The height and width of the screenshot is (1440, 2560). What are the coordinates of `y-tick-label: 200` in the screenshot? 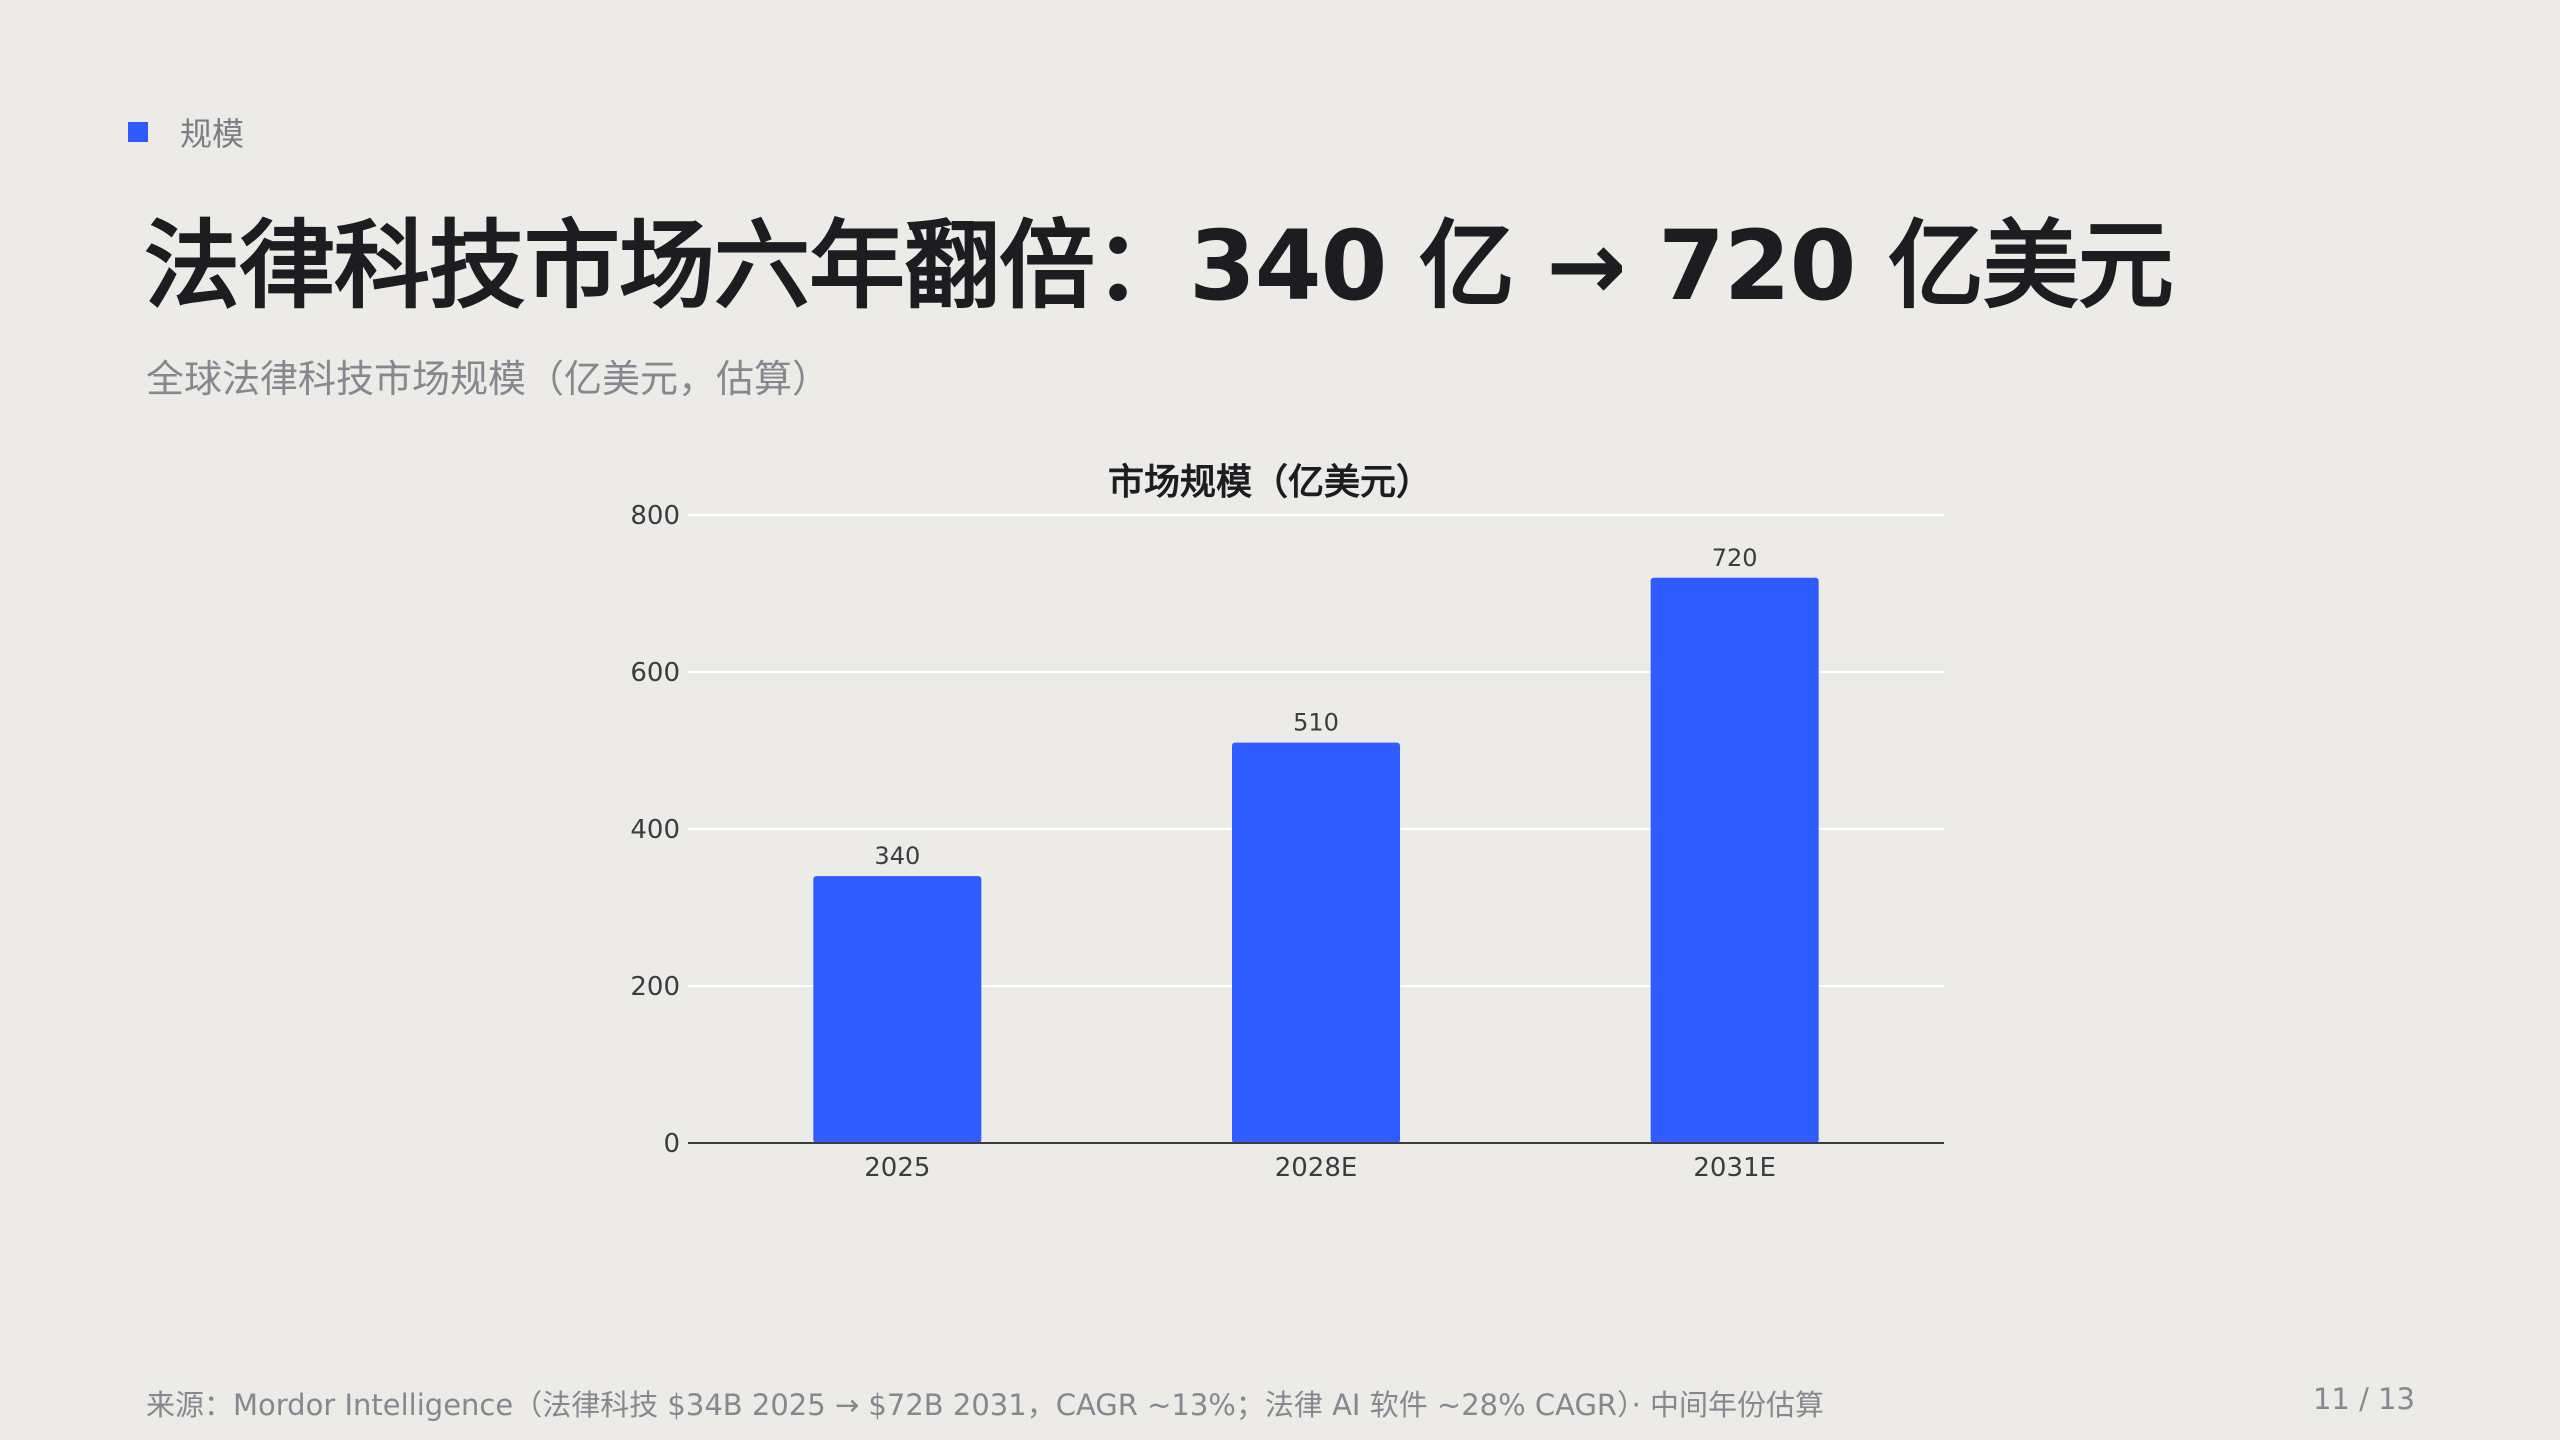 It's located at (655, 987).